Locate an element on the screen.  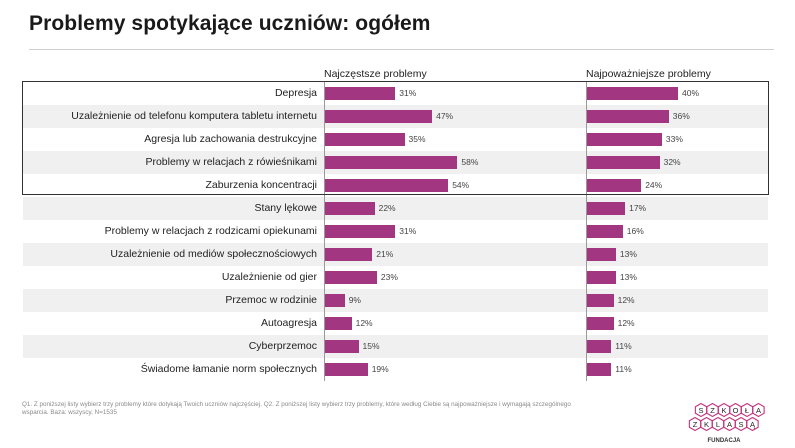
category-label: Uzależnienie od gier is located at coordinates (269, 277).